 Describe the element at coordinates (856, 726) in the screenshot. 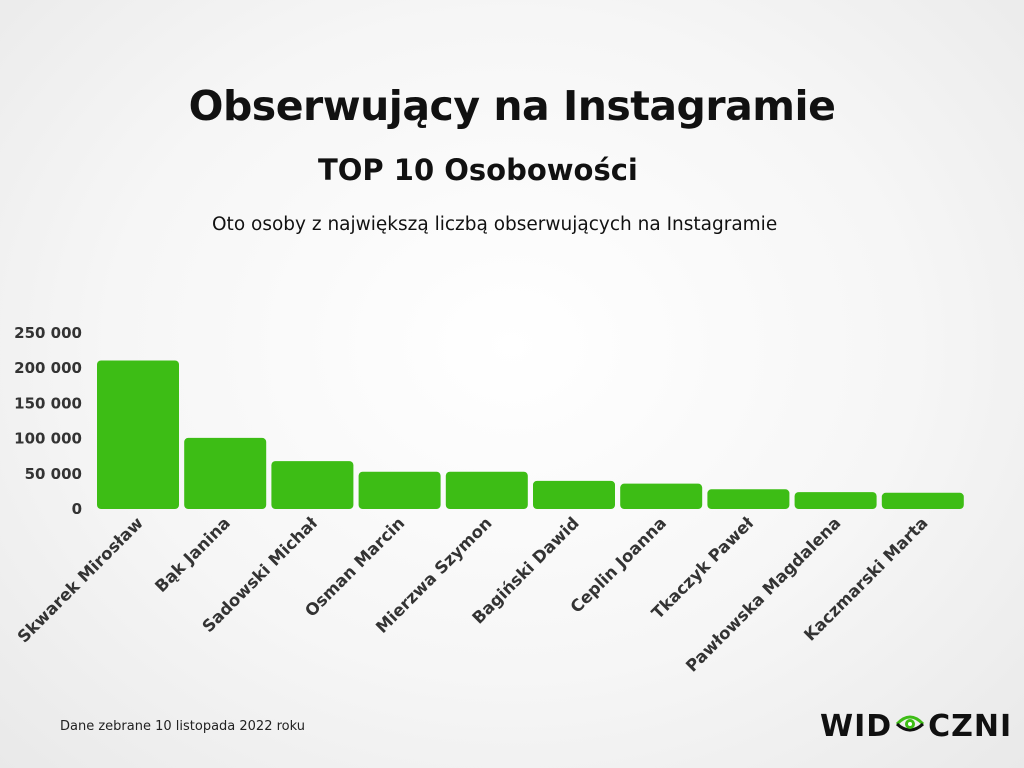

I see `logo-text-start: WID` at that location.